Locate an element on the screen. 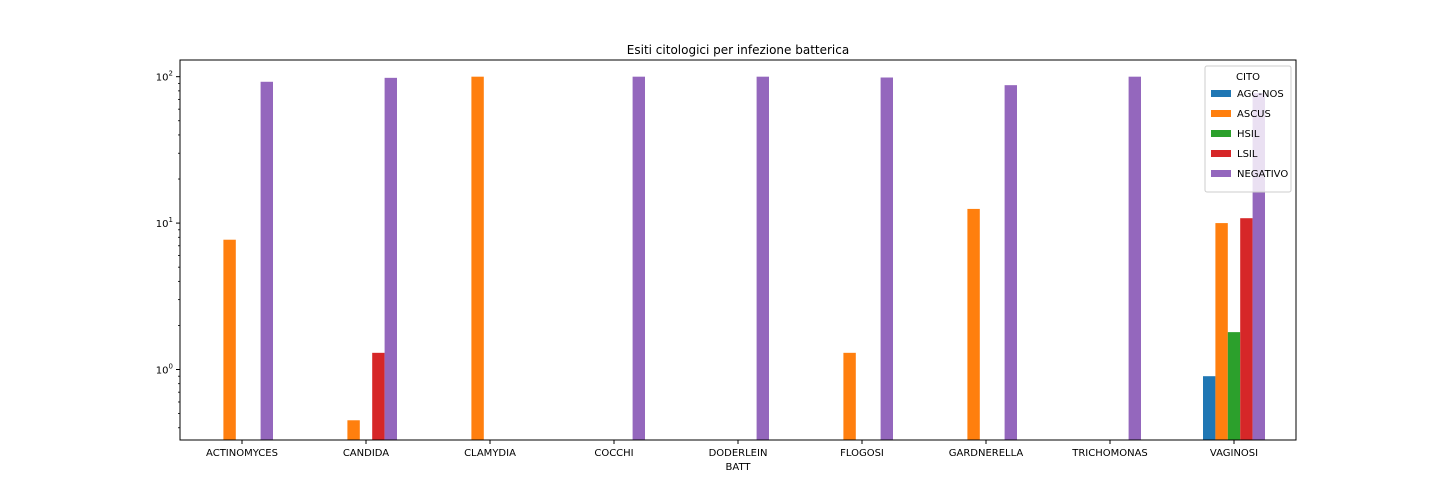 The image size is (1440, 504). x-tick-label: COCCHI is located at coordinates (613, 453).